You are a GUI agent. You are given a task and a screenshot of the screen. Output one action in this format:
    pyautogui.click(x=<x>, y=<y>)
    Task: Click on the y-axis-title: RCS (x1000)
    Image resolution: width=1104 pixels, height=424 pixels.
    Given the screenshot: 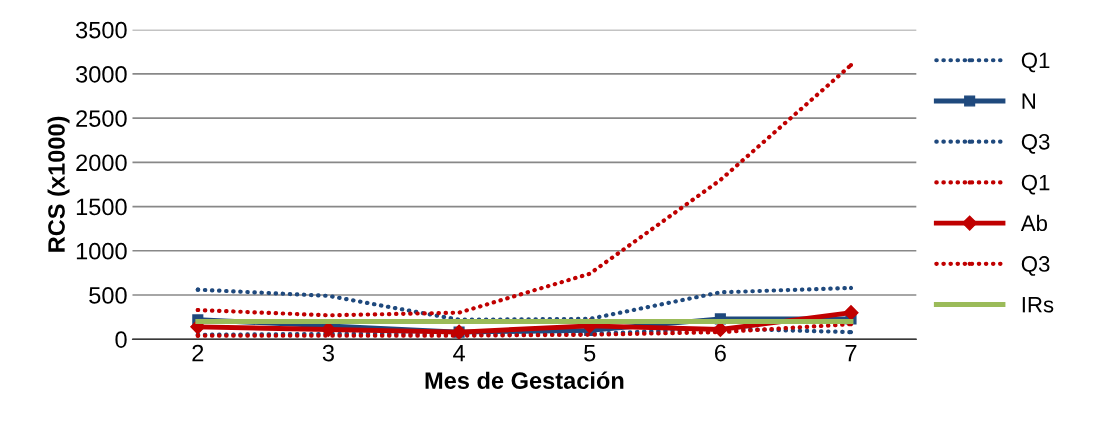 What is the action you would take?
    pyautogui.click(x=58, y=184)
    